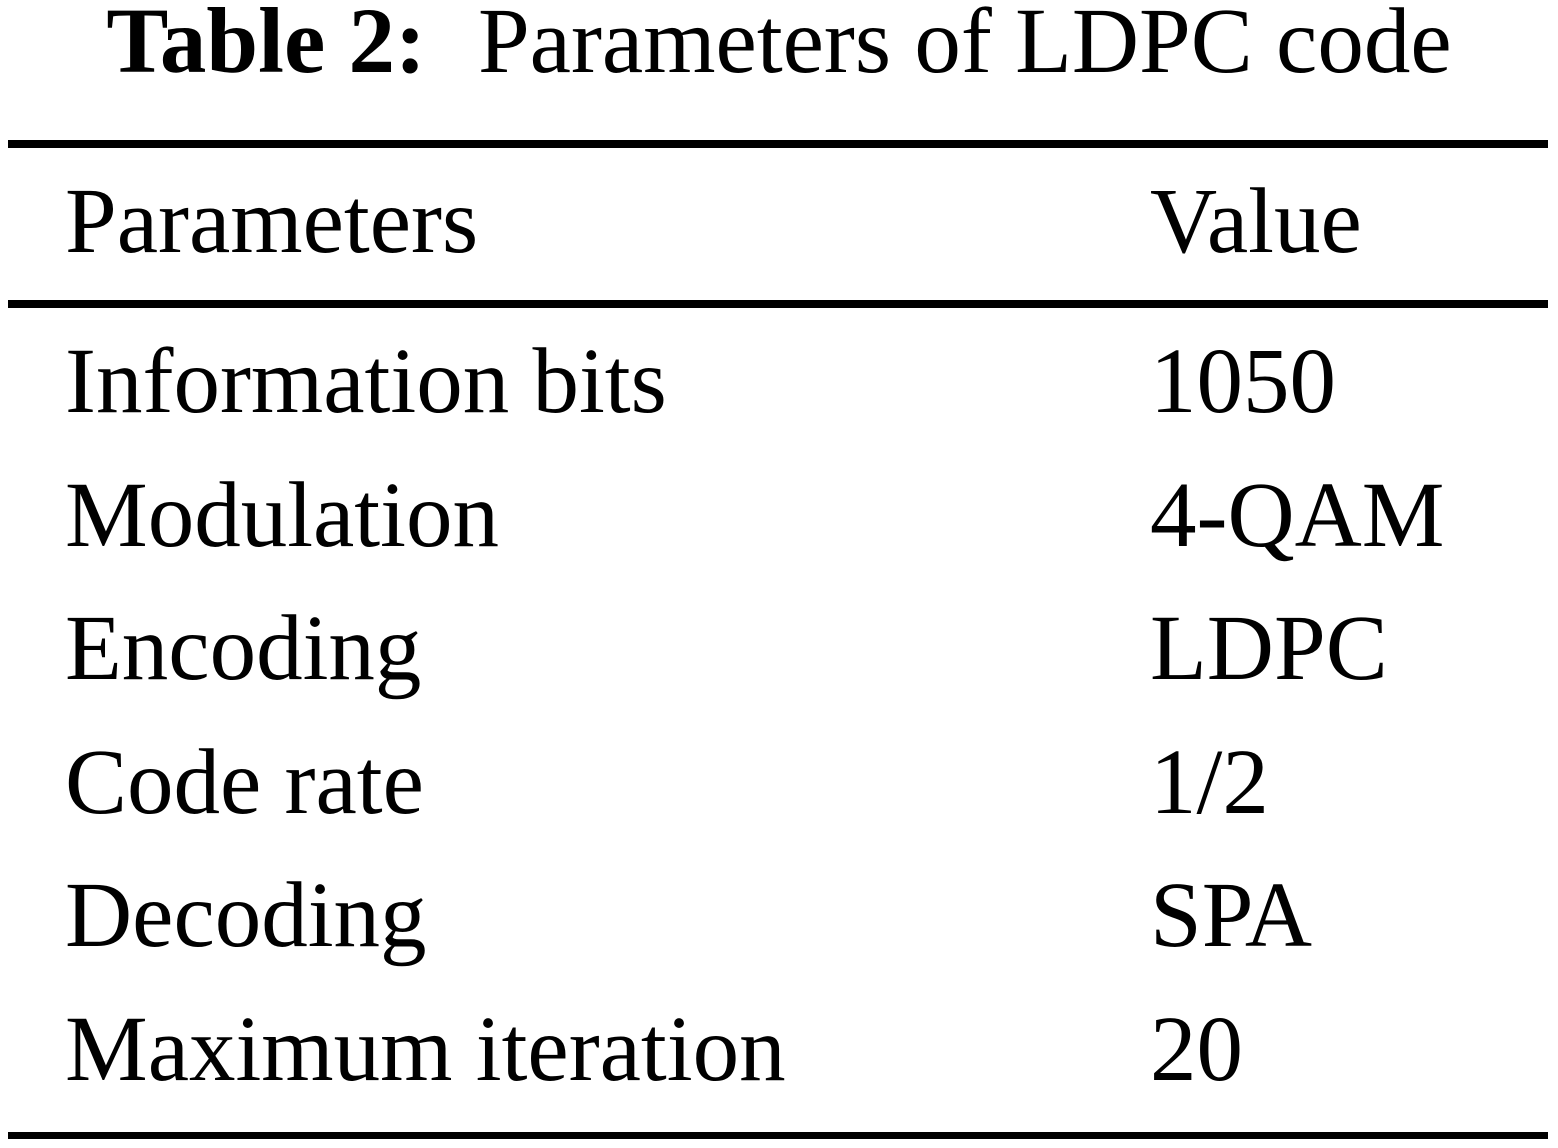 Image resolution: width=1558 pixels, height=1148 pixels. What do you see at coordinates (779, 222) in the screenshot?
I see `table-header-row: Parameters Value` at bounding box center [779, 222].